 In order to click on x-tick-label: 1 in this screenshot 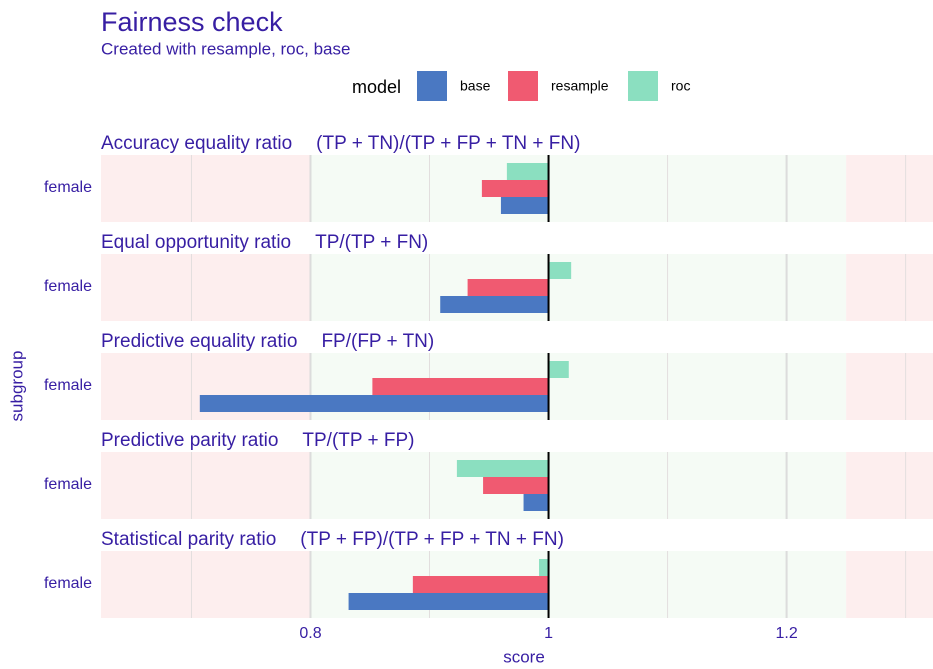, I will do `click(548, 633)`.